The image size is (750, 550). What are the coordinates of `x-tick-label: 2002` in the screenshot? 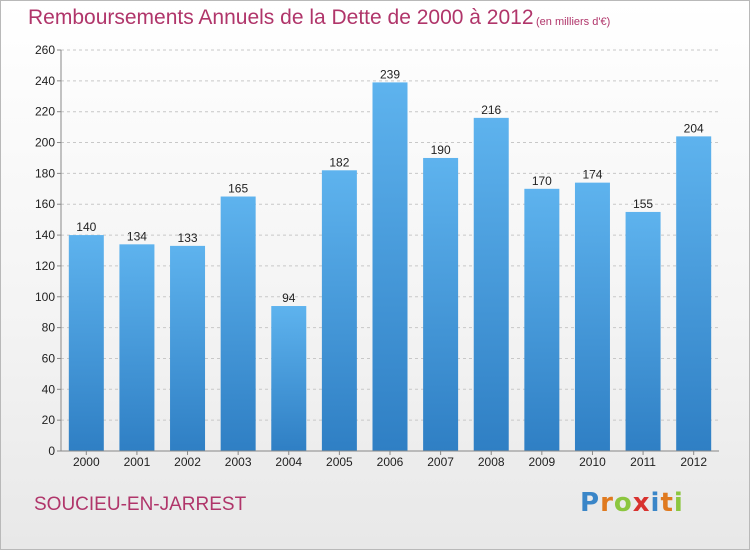 It's located at (187, 462).